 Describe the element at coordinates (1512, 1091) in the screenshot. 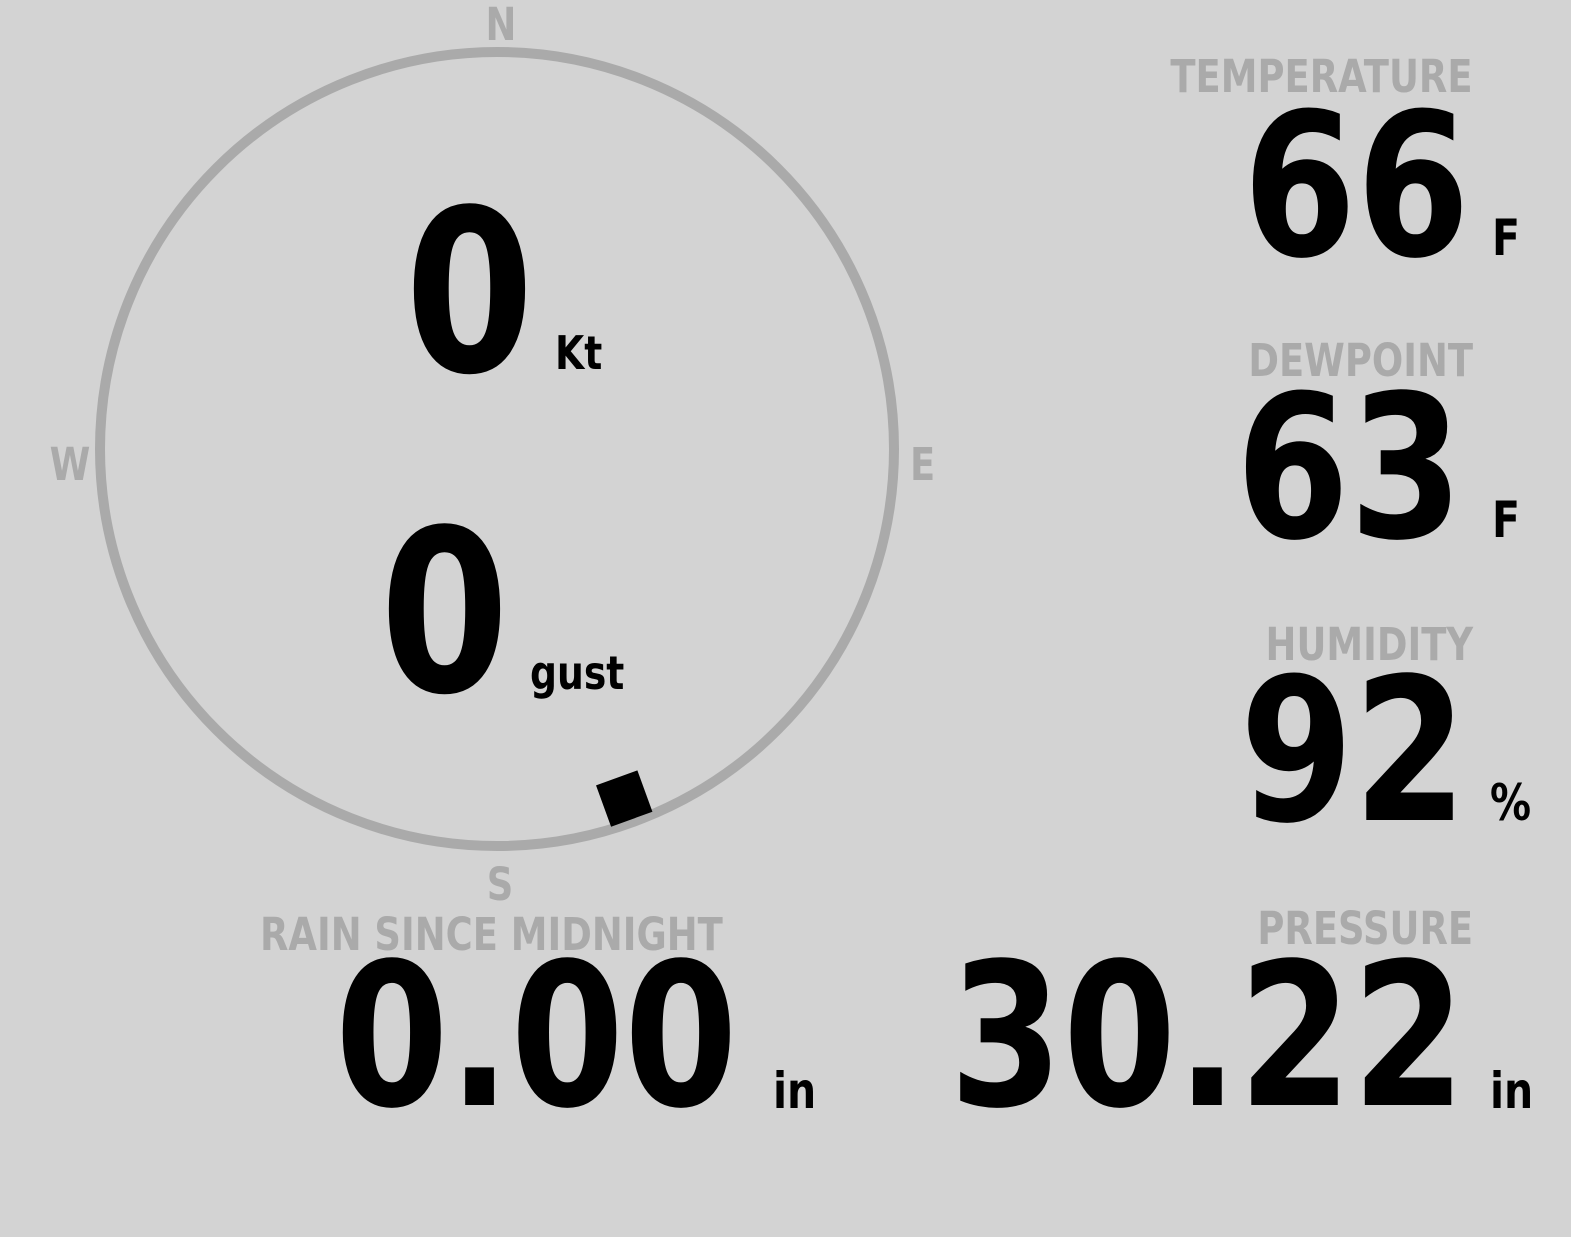

I see `pressure-unit: in` at that location.